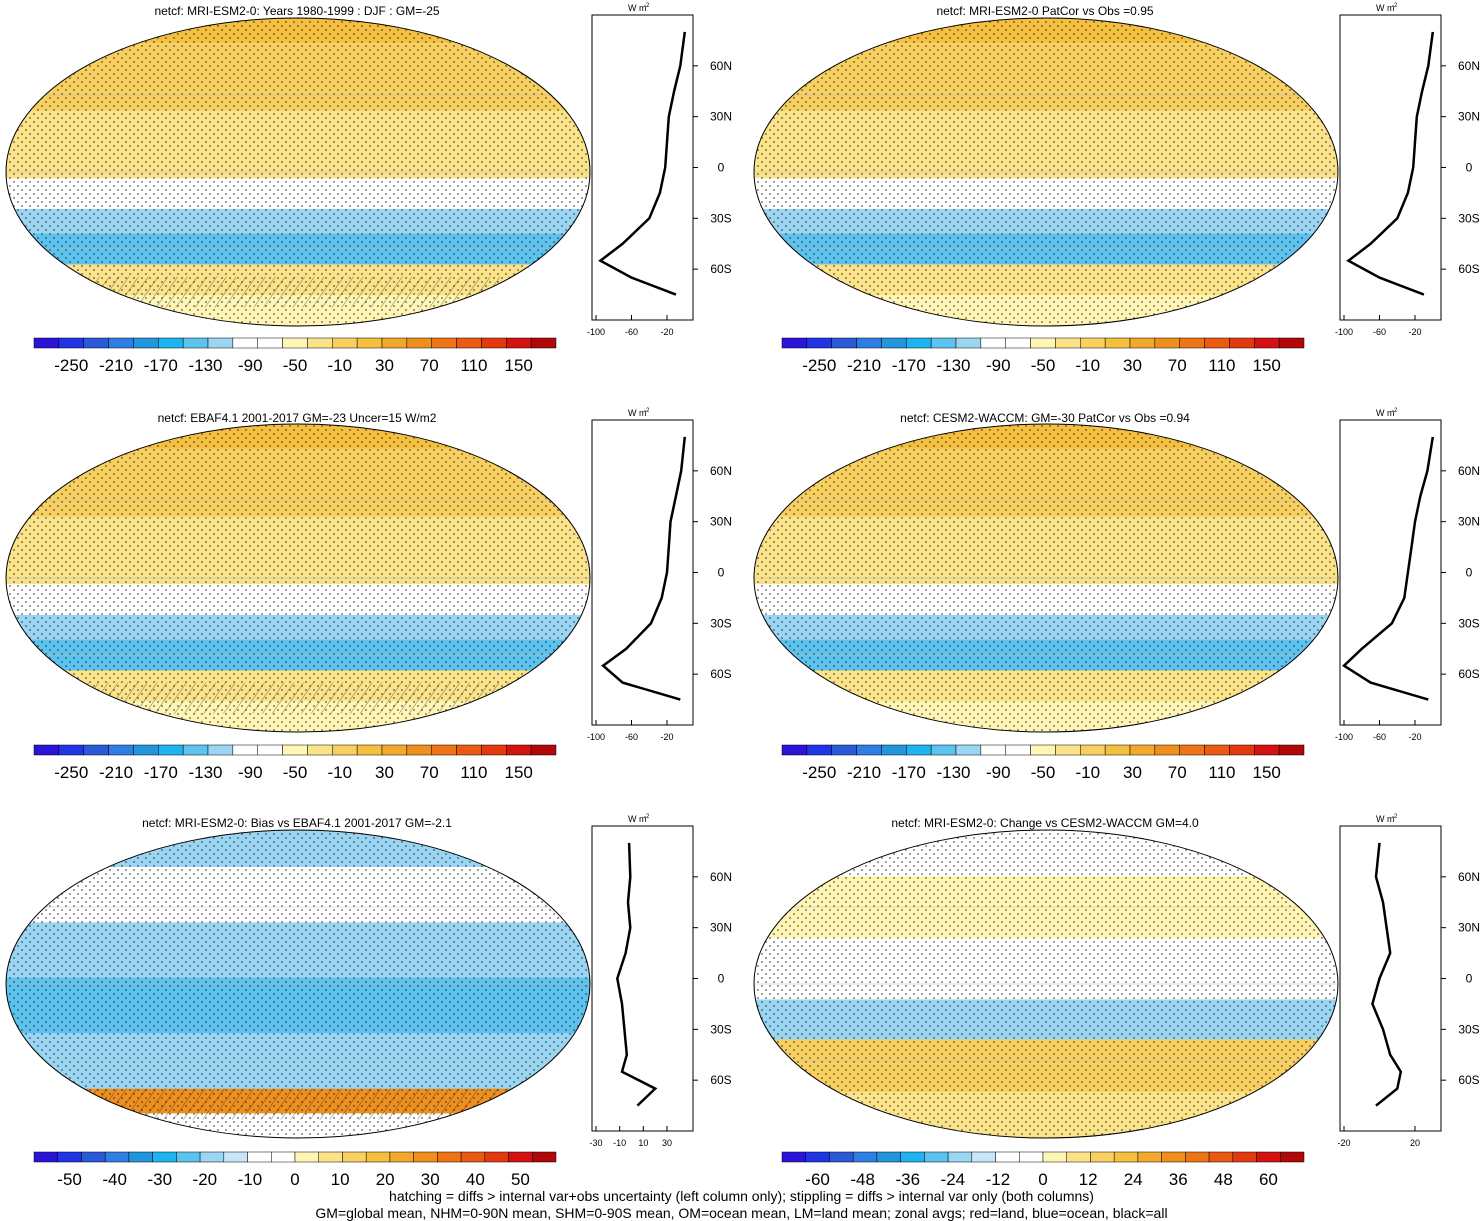  What do you see at coordinates (595, 1143) in the screenshot?
I see `zonal-xtick-label-5-0: -30` at bounding box center [595, 1143].